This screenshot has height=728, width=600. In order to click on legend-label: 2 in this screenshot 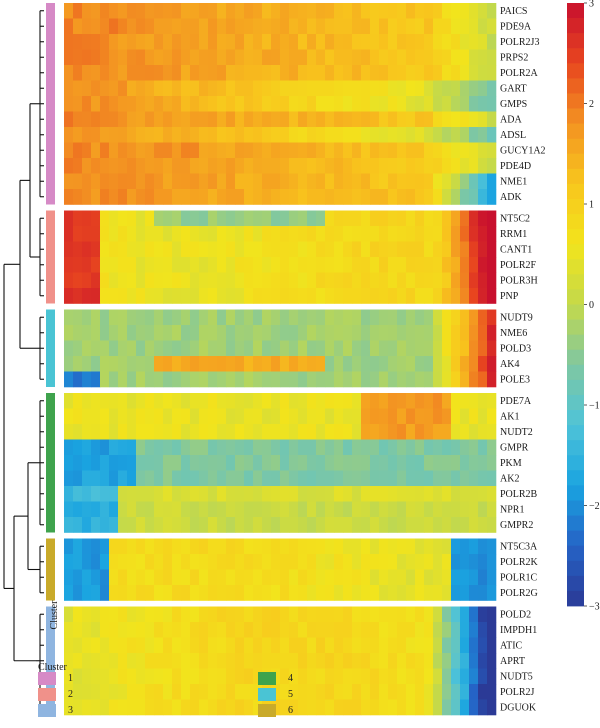, I will do `click(70, 694)`.